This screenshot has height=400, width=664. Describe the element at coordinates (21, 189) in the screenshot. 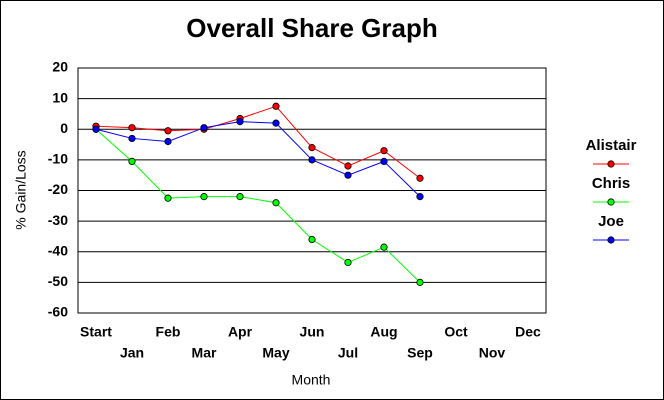

I see `y-axis-title: % Gain/Loss` at that location.